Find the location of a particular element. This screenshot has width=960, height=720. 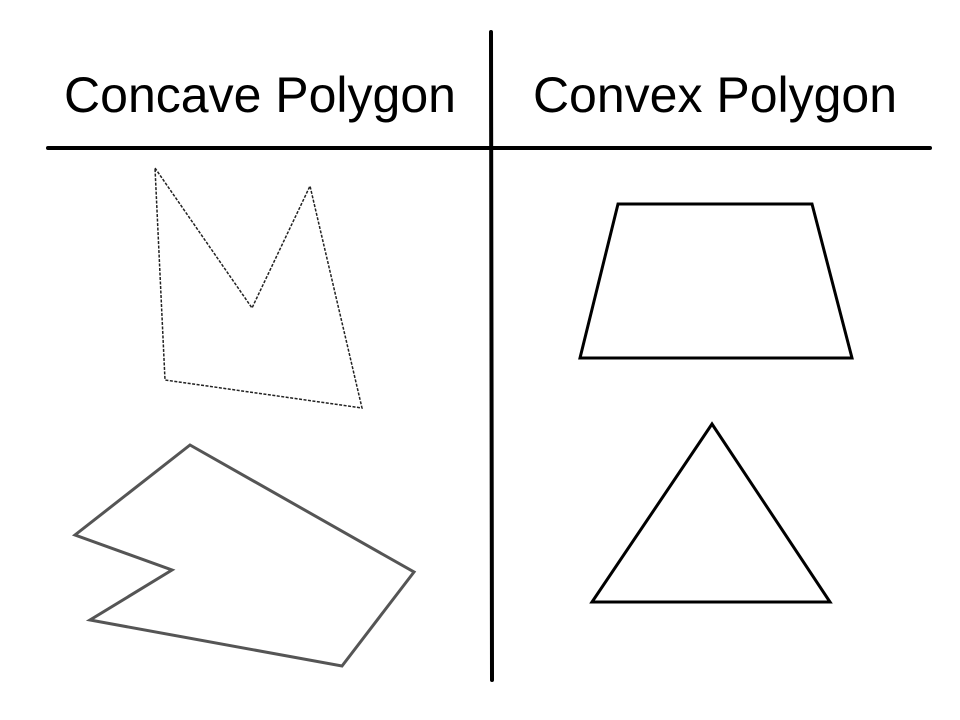

convex-trapezoid is located at coordinates (716, 281).